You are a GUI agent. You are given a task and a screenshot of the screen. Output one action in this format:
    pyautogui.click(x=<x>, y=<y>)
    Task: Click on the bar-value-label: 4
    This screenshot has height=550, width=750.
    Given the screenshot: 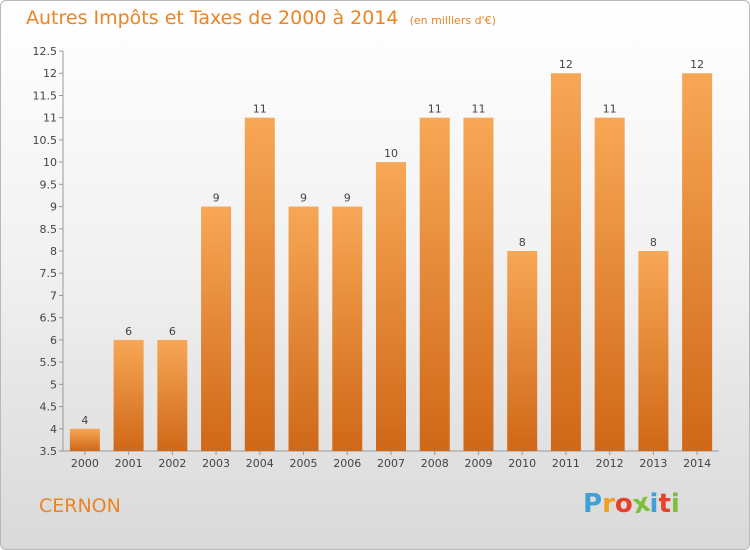 What is the action you would take?
    pyautogui.click(x=84, y=420)
    